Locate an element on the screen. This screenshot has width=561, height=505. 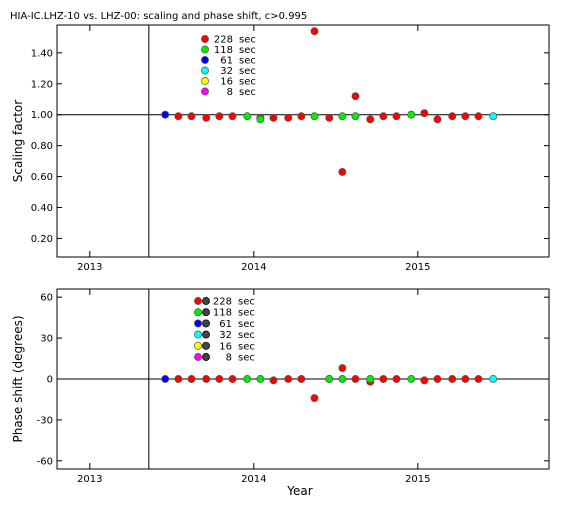
y-tick-label: 1.00 is located at coordinates (42, 115).